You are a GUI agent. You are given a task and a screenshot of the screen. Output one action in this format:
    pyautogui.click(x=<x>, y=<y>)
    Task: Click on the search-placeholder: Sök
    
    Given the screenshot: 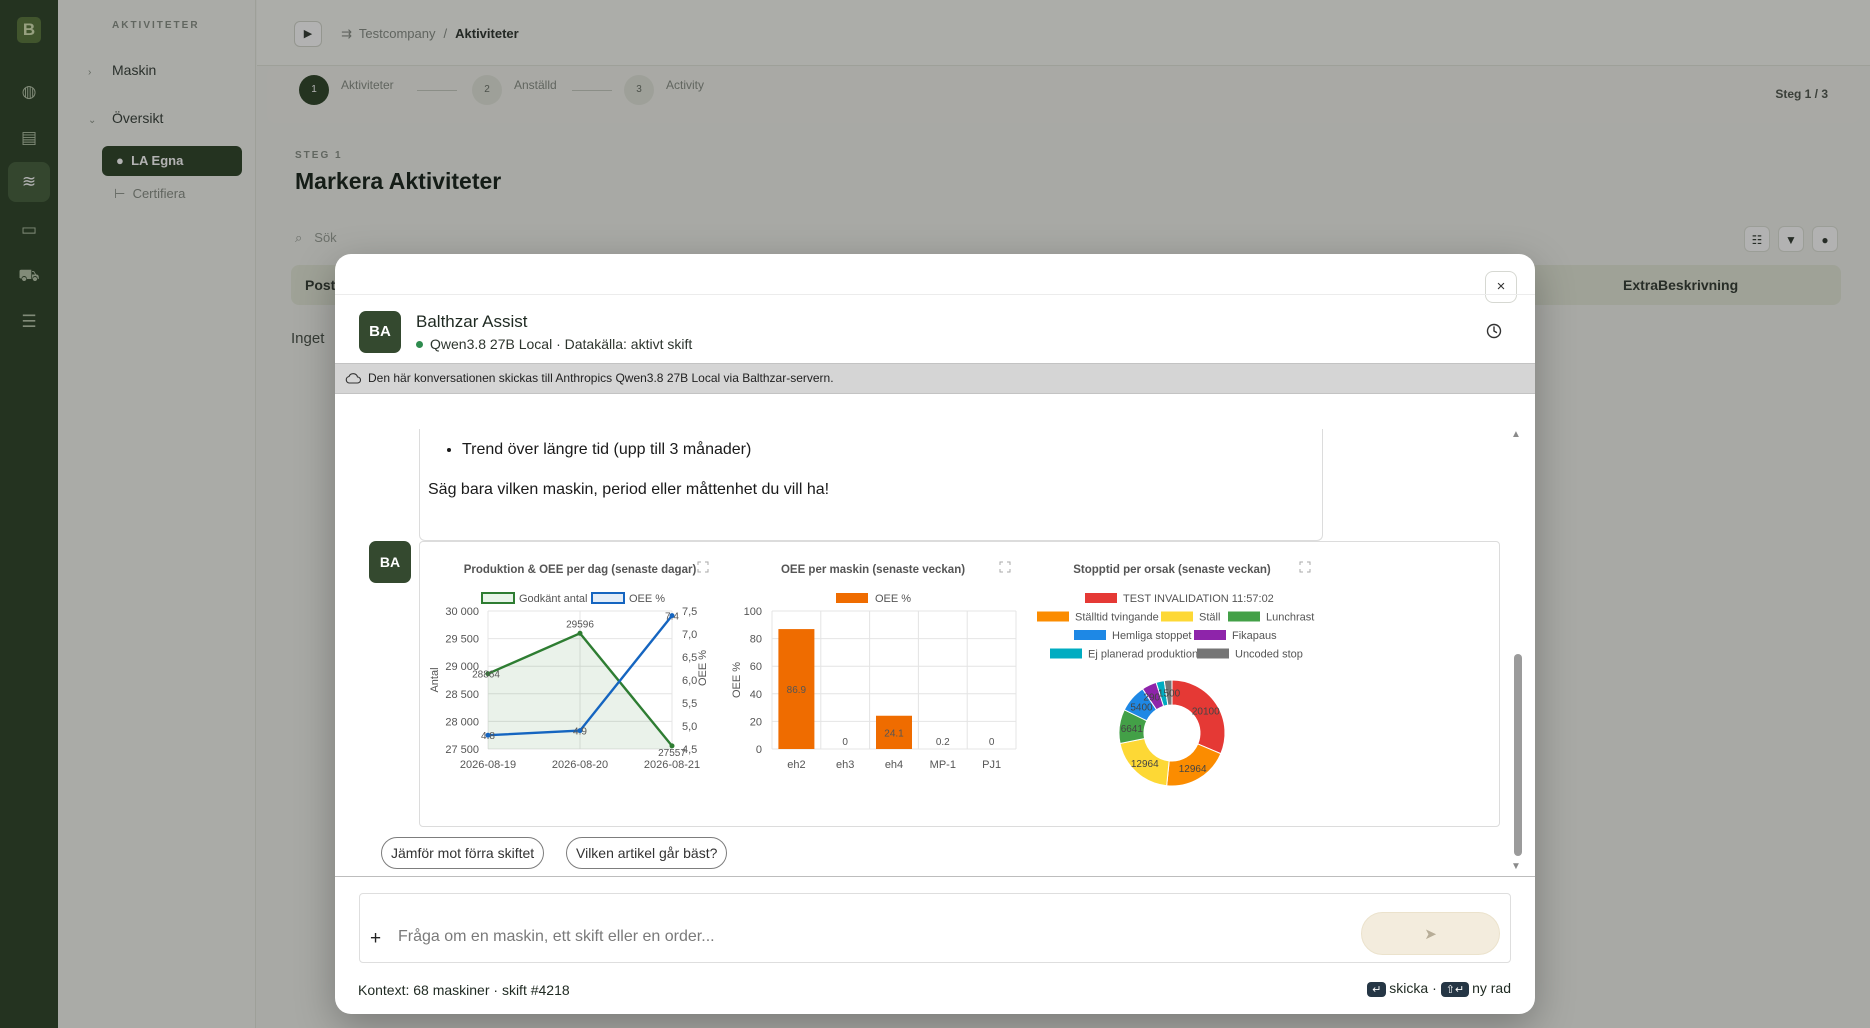 What is the action you would take?
    pyautogui.click(x=325, y=237)
    